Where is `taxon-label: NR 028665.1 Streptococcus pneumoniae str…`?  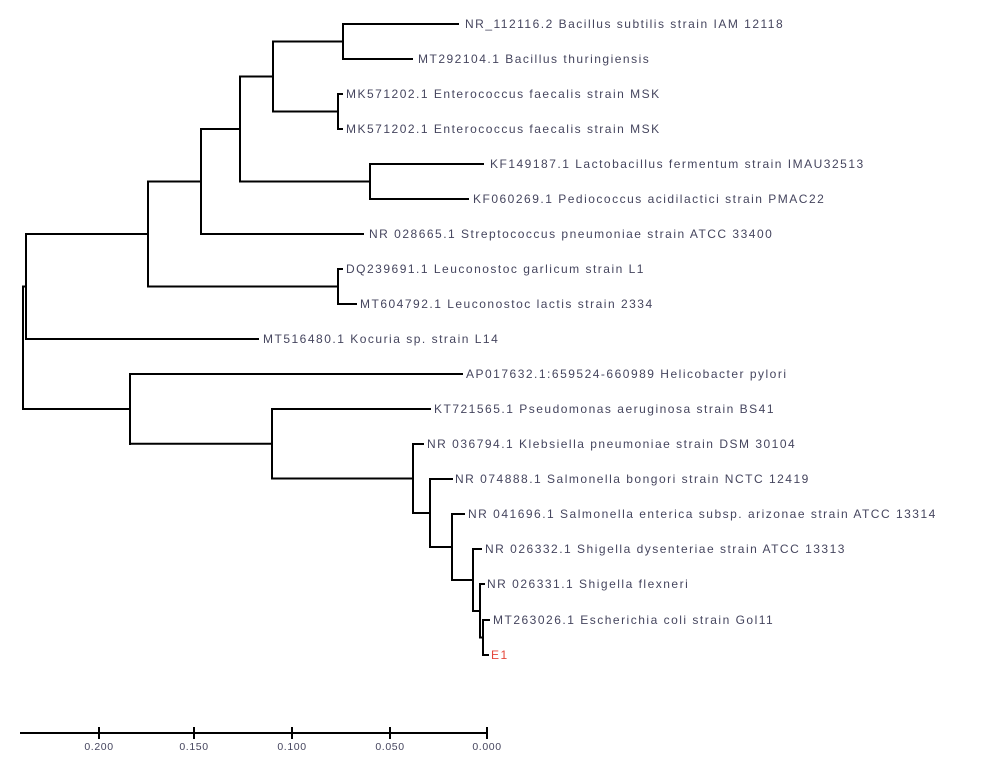
taxon-label: NR 028665.1 Streptococcus pneumoniae str… is located at coordinates (571, 234).